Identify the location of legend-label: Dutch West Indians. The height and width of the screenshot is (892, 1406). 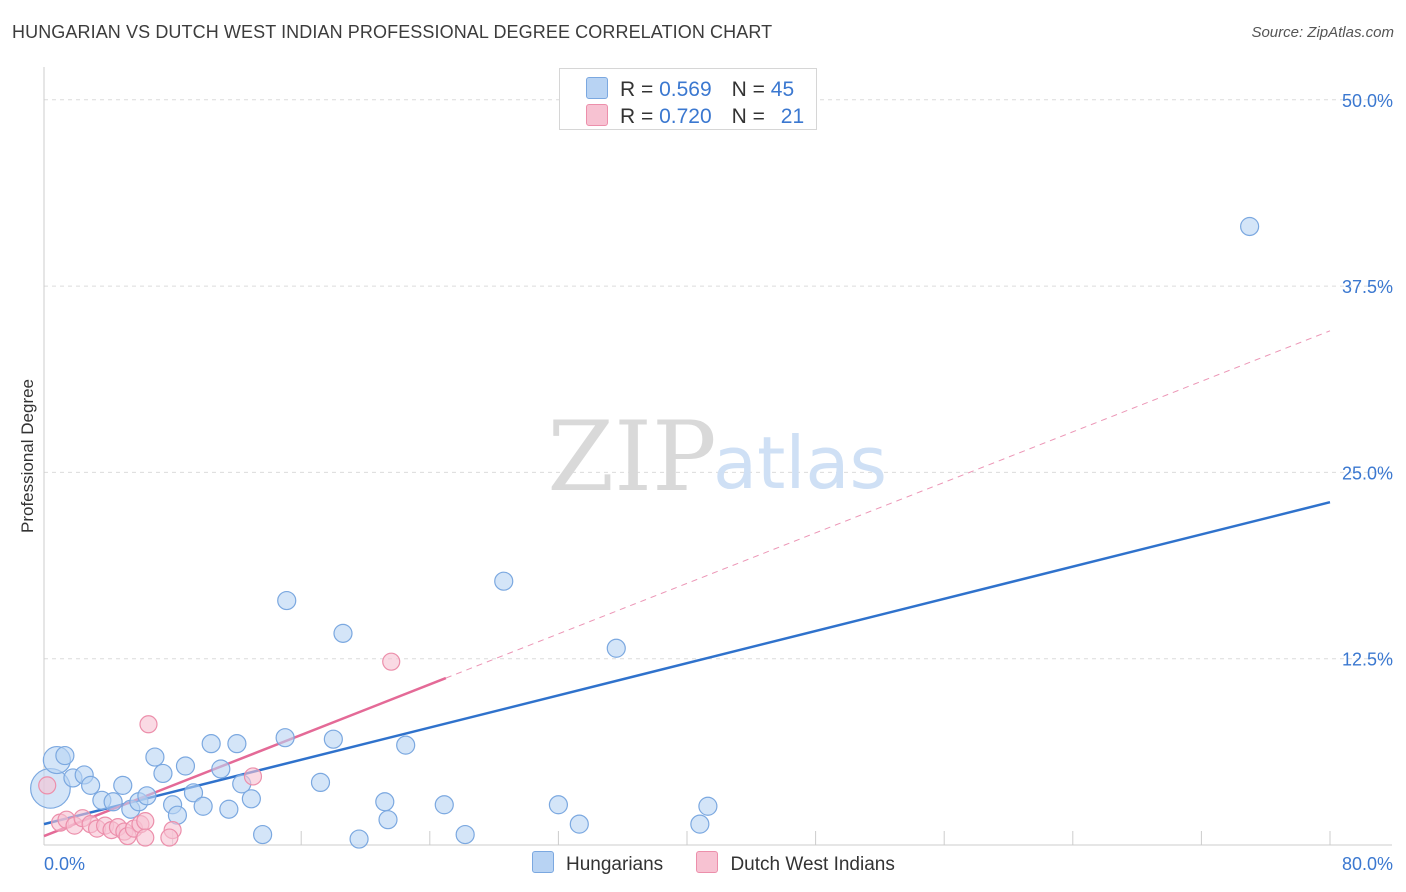
(812, 864).